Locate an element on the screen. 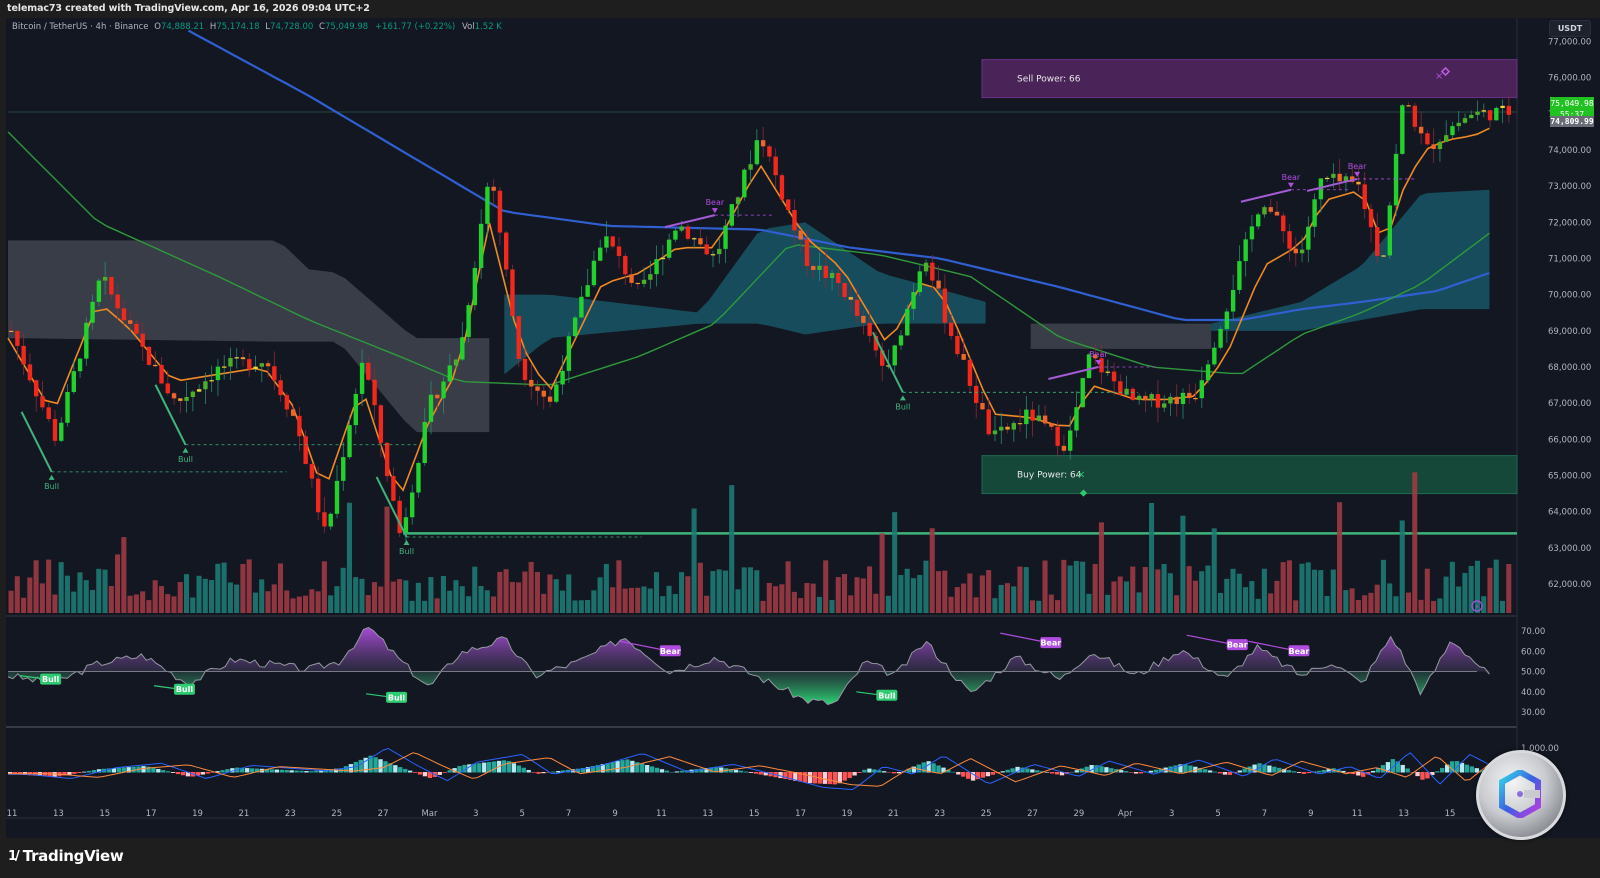 This screenshot has width=1600, height=878. volume-legend: Vol1.52 K is located at coordinates (482, 27).